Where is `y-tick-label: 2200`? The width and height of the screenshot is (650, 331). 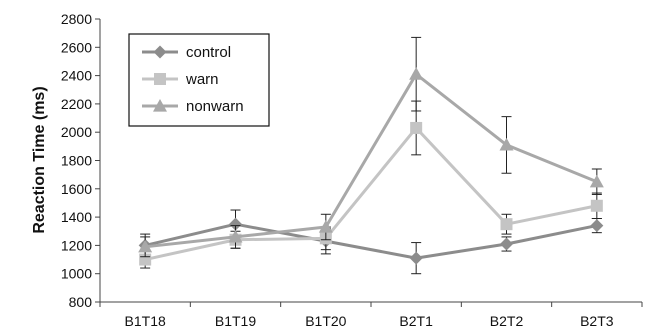
y-tick-label: 2200 is located at coordinates (76, 104).